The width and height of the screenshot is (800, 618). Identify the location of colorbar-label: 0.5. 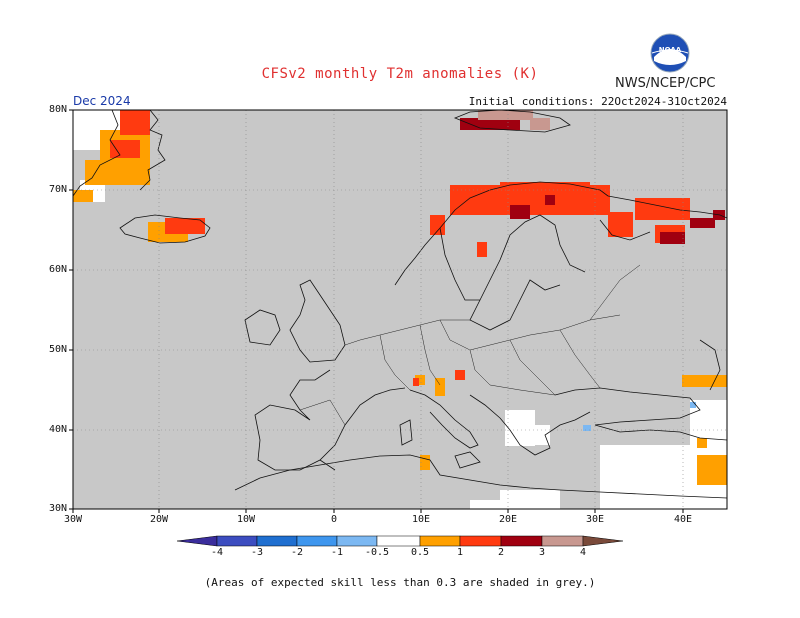
(420, 552).